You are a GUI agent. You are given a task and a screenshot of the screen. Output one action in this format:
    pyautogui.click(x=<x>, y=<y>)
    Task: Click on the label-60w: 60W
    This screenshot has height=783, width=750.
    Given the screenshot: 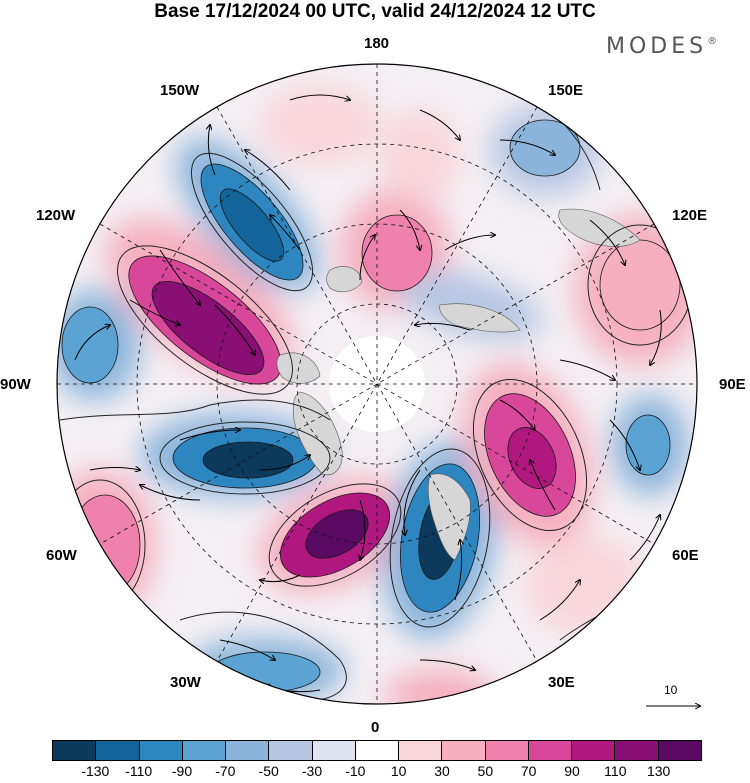 What is the action you would take?
    pyautogui.click(x=61, y=555)
    